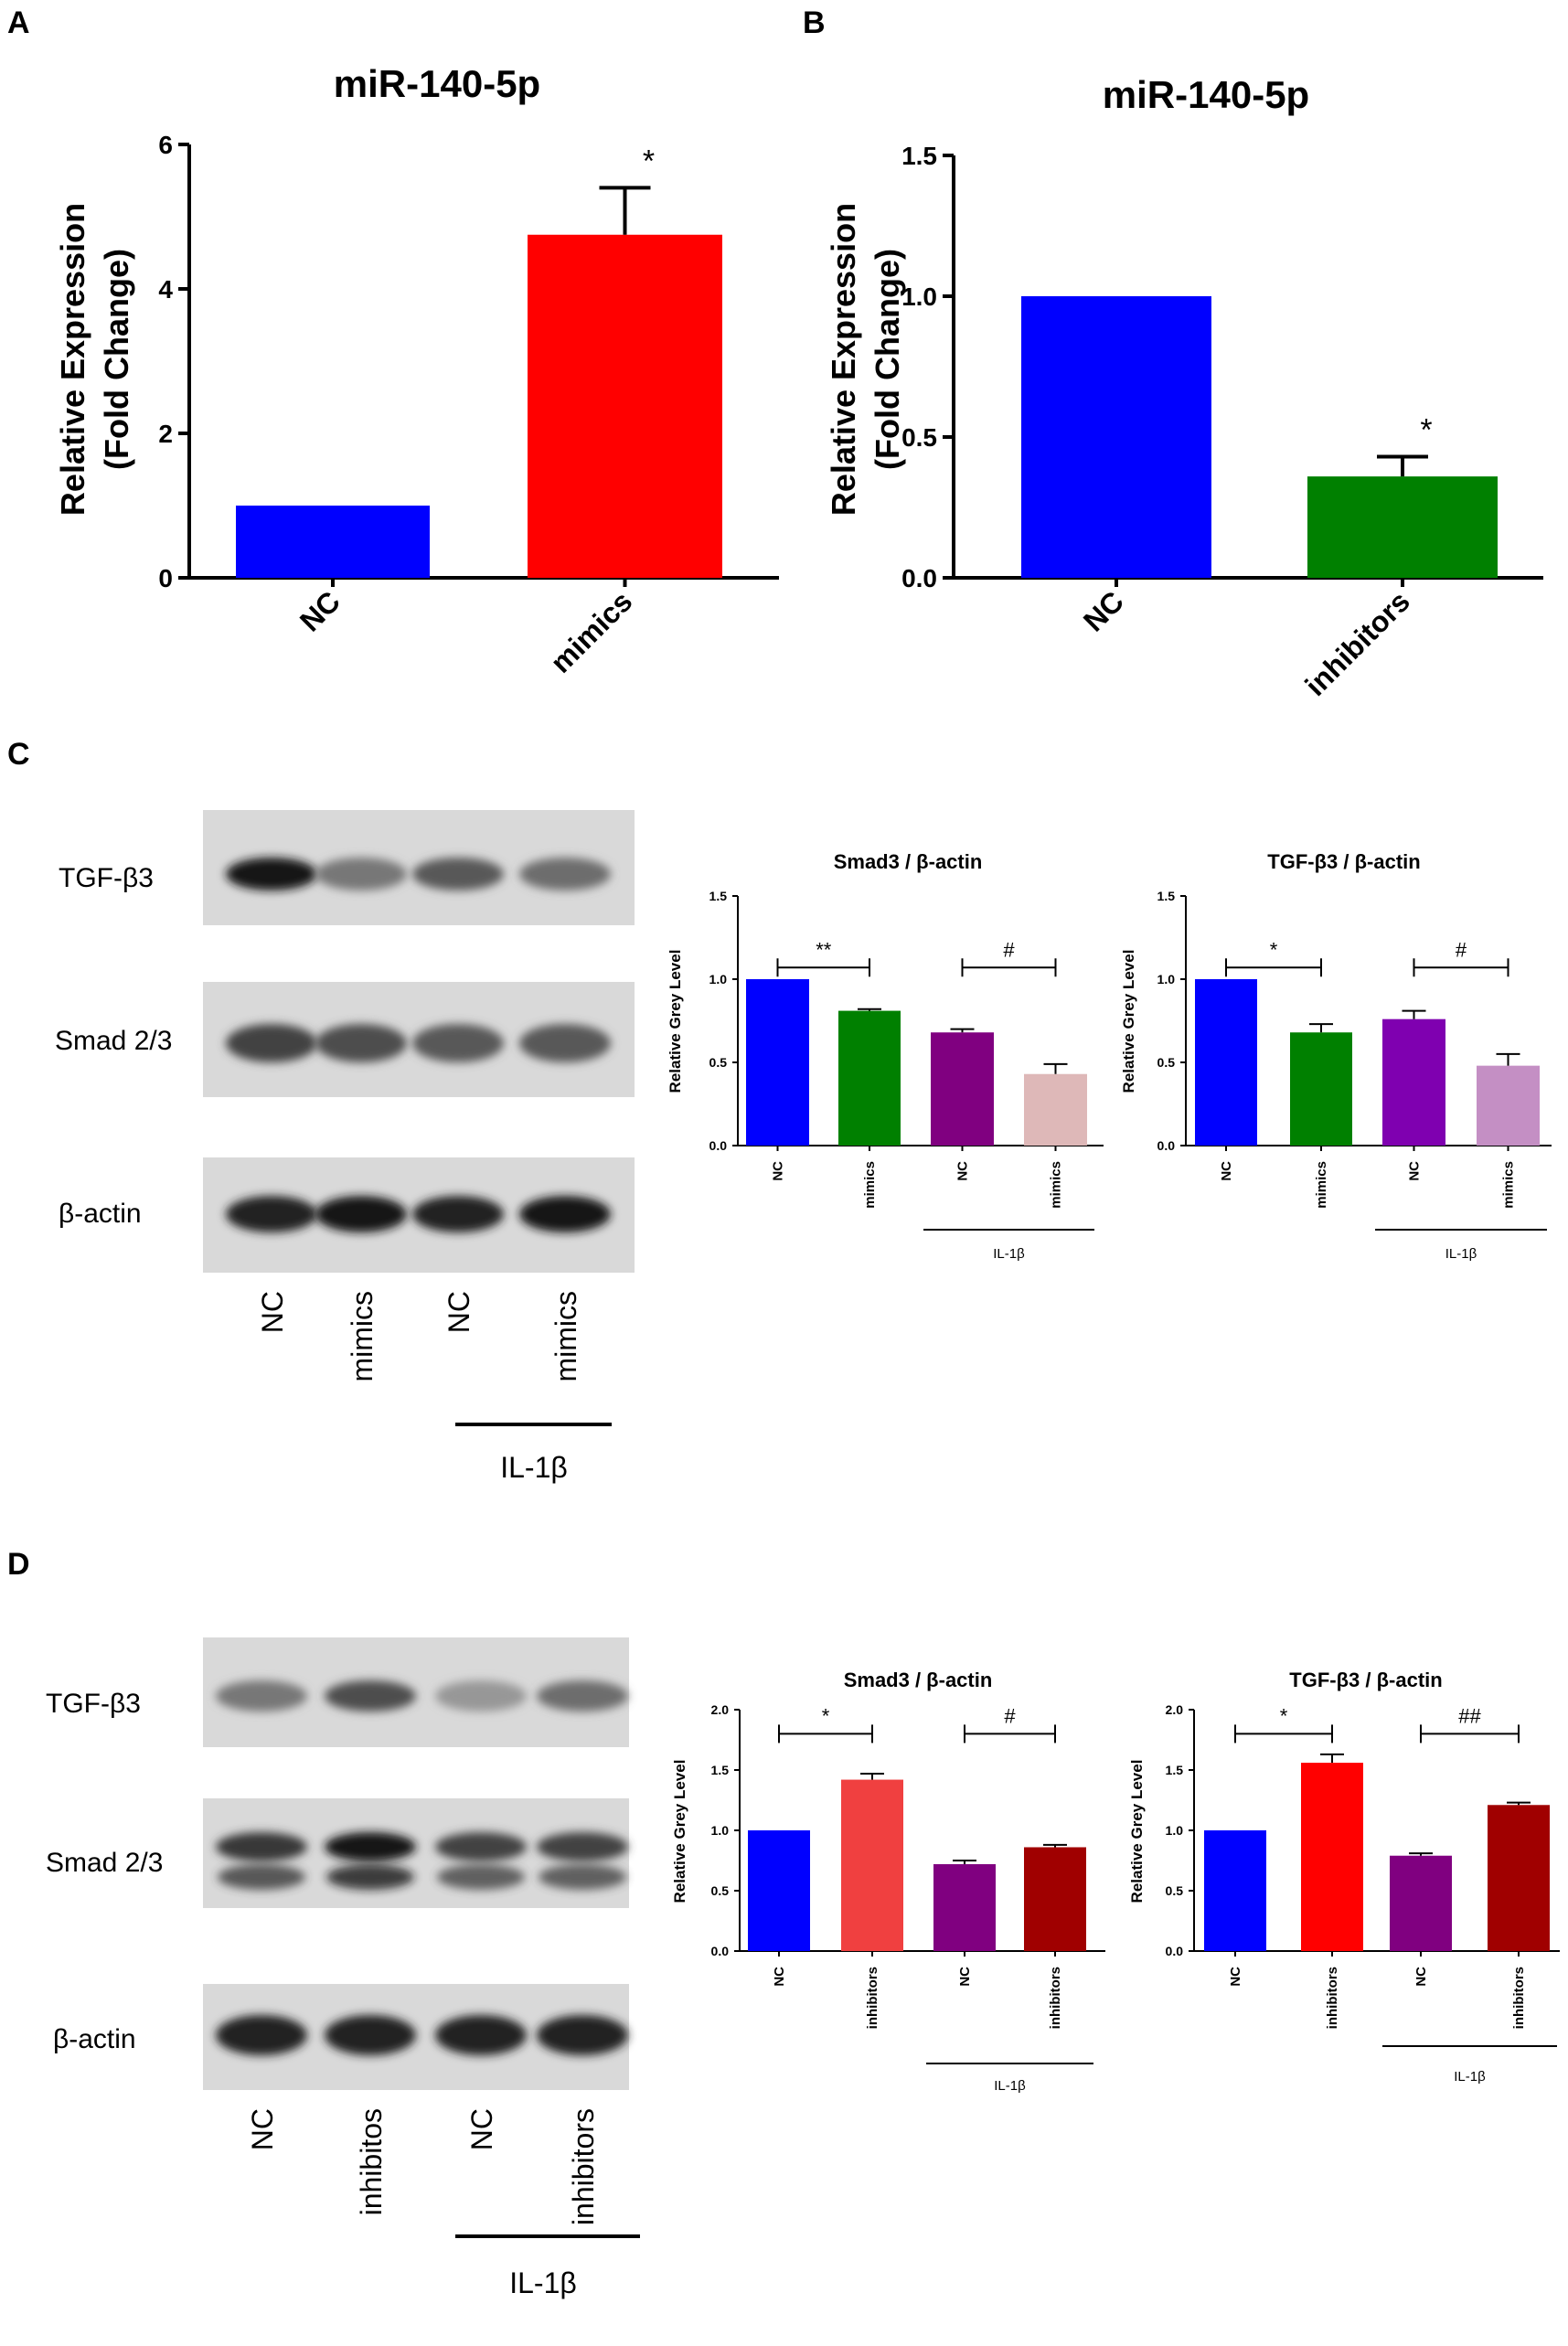  Describe the element at coordinates (165, 434) in the screenshot. I see `y-tick-label: 2` at that location.